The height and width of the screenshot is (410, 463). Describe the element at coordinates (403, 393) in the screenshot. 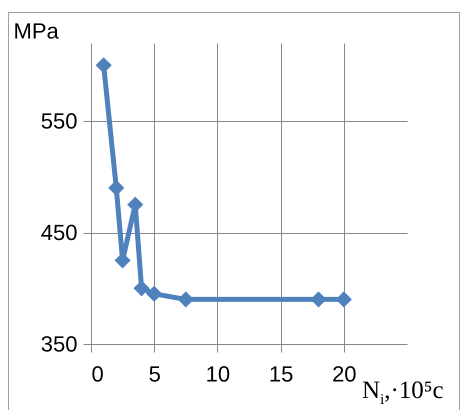

I see `x-axis-title: N$_{i}$,·10⁵c` at that location.